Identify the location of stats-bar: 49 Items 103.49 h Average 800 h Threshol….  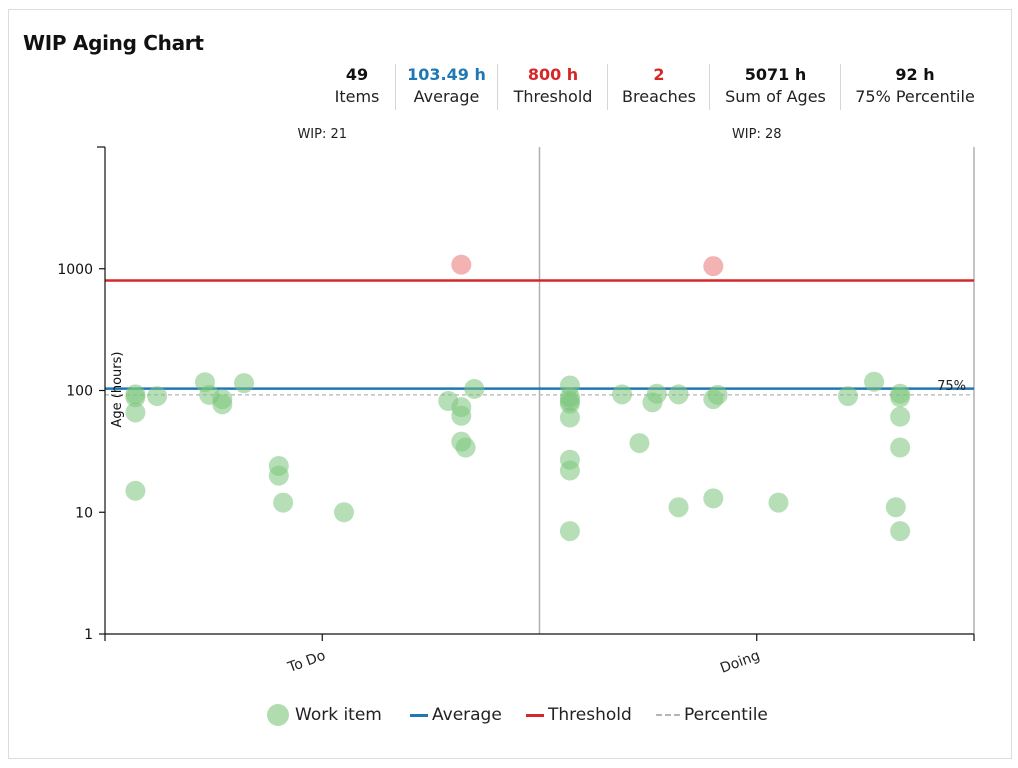
(653, 87).